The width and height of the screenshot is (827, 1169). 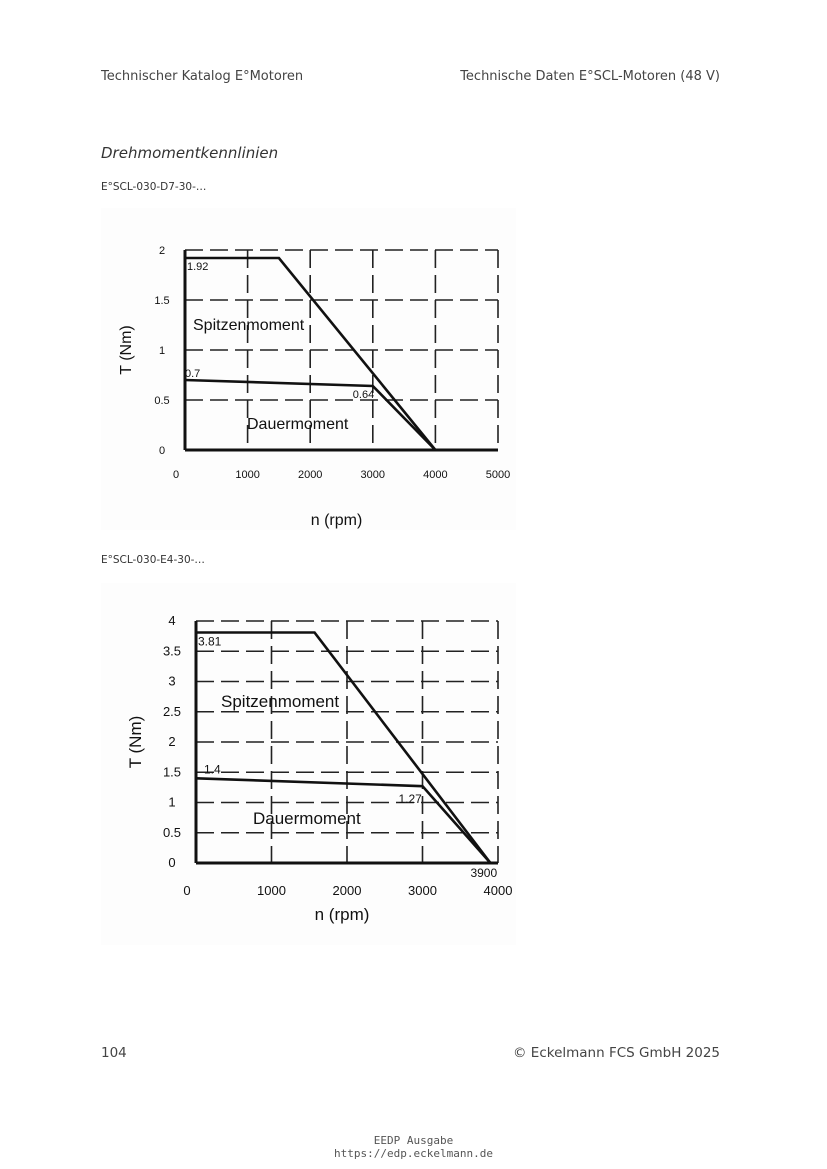 What do you see at coordinates (422, 890) in the screenshot?
I see `chart-2-x-tick-label: 3000` at bounding box center [422, 890].